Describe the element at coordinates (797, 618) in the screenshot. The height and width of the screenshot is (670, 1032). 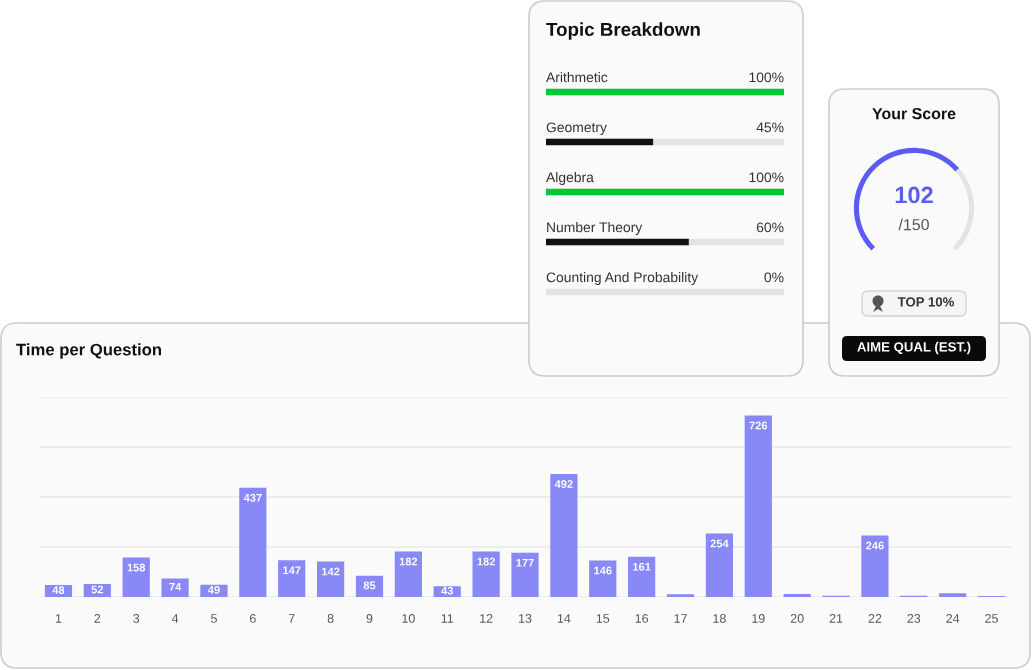
I see `x-tick-label: 20` at that location.